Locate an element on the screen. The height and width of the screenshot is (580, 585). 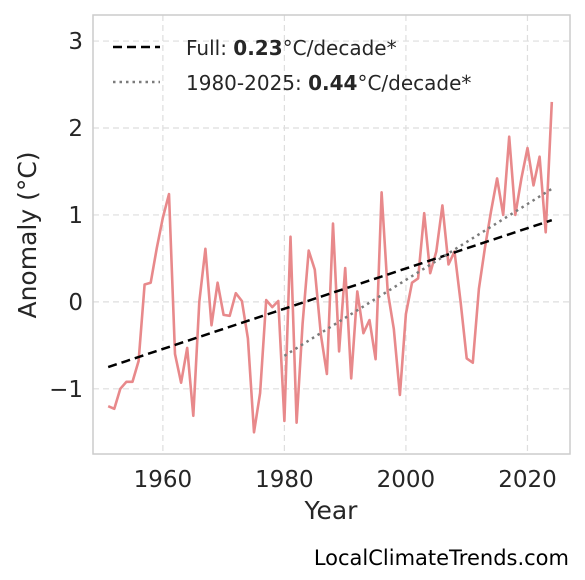
legend-full-suffix: °C/decade* is located at coordinates (340, 48).